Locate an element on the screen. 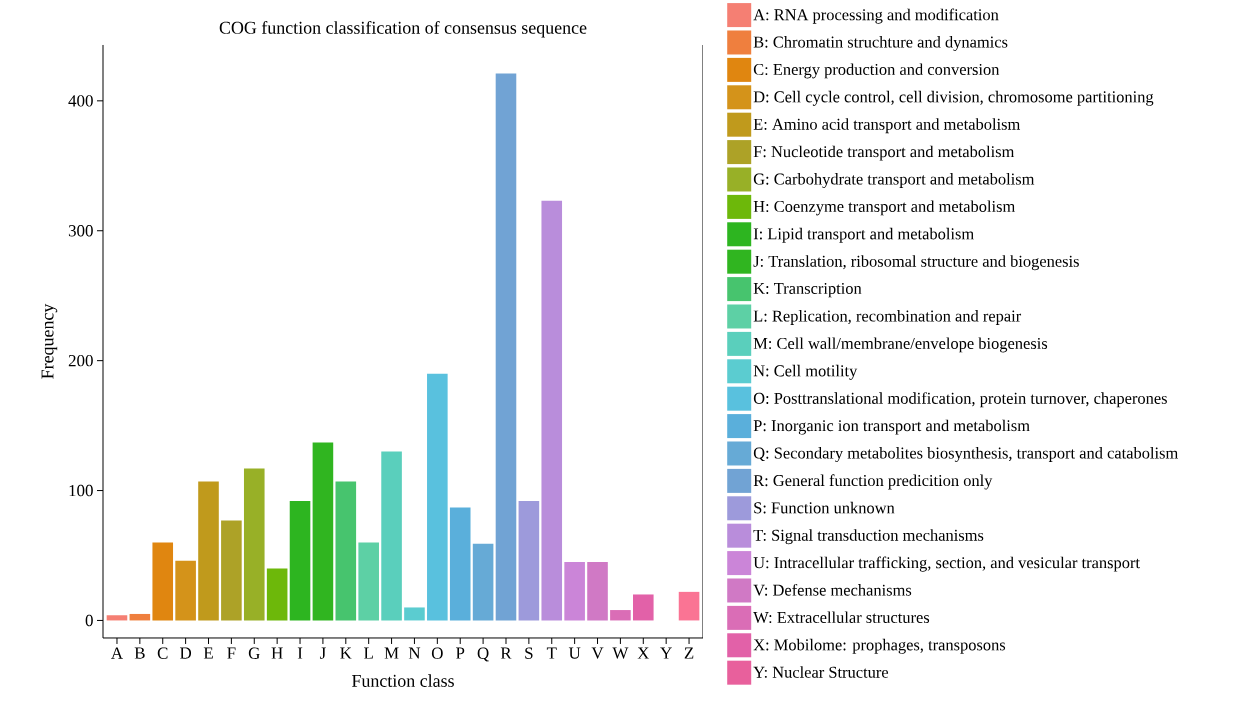  x-tick-label: Z is located at coordinates (689, 653).